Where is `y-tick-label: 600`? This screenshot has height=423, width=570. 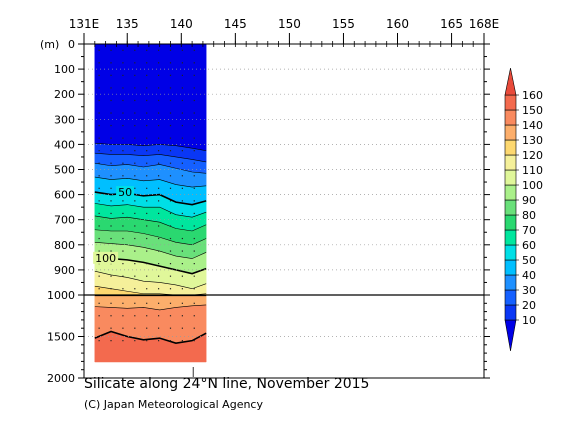 y-tick-label: 600 is located at coordinates (64, 195).